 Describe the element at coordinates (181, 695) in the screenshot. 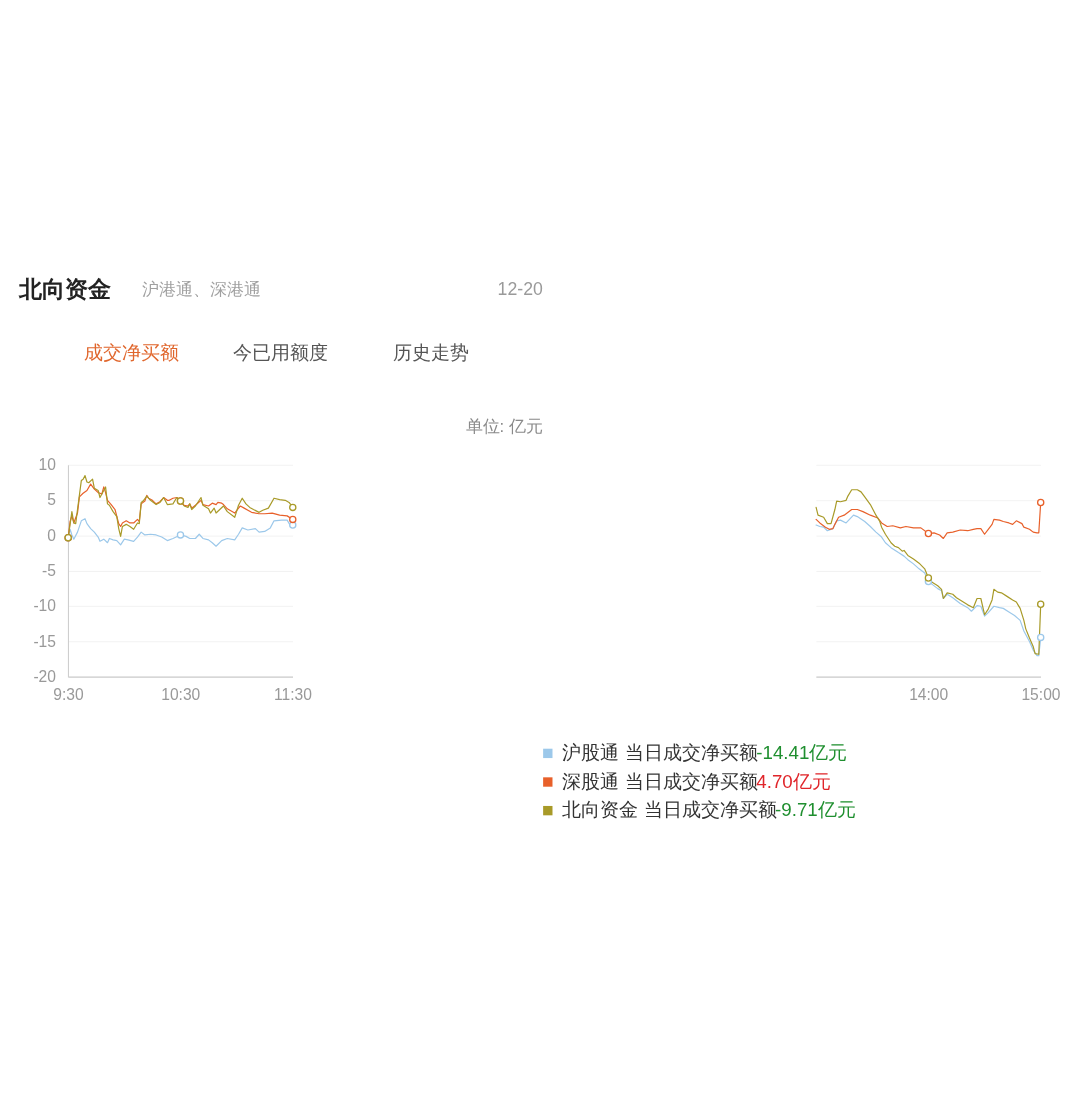

I see `x-tick-label: 10:30` at that location.